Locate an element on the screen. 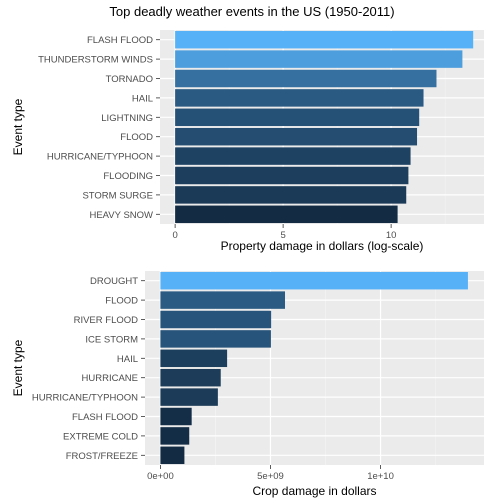  bar-storm-surge is located at coordinates (291, 195).